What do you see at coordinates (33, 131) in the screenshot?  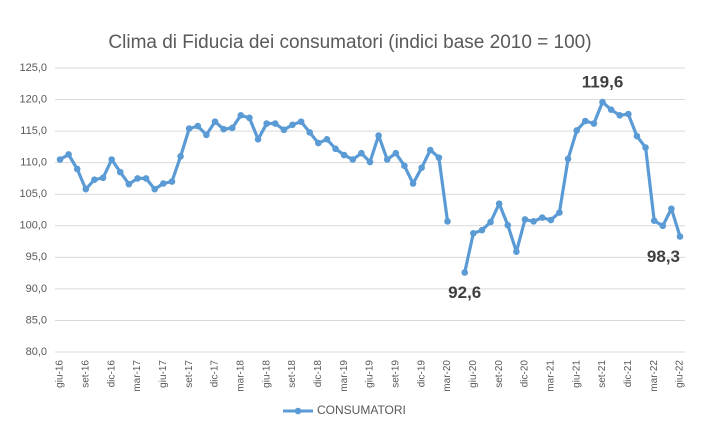 I see `y-tick-label: 115,0` at bounding box center [33, 131].